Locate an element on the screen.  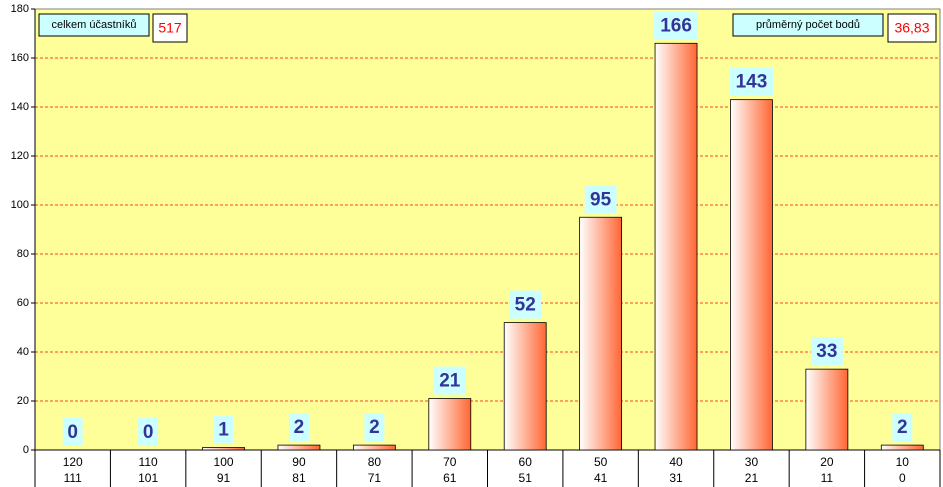
value-label: 21 is located at coordinates (450, 381).